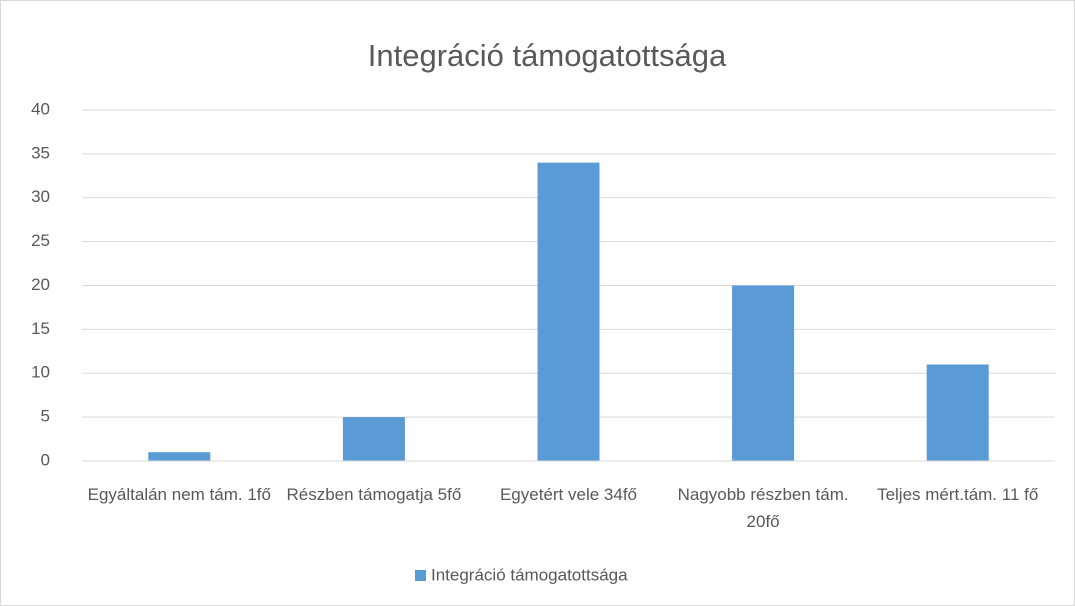  What do you see at coordinates (420, 575) in the screenshot?
I see `legend-swatch` at bounding box center [420, 575].